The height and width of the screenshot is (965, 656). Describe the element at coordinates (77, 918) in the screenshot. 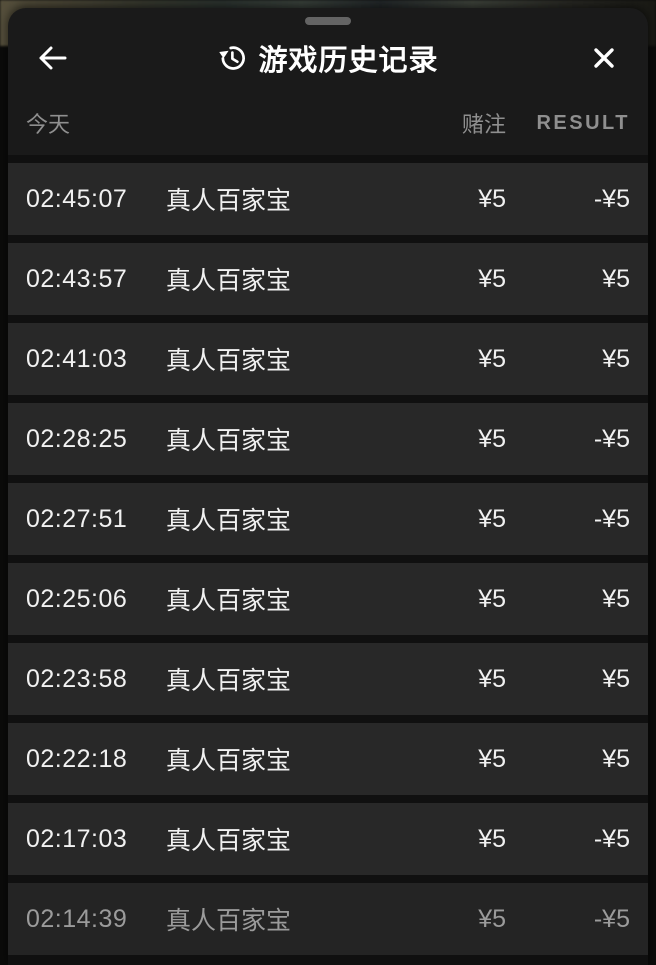

I see `row-time: 02:14:39` at that location.